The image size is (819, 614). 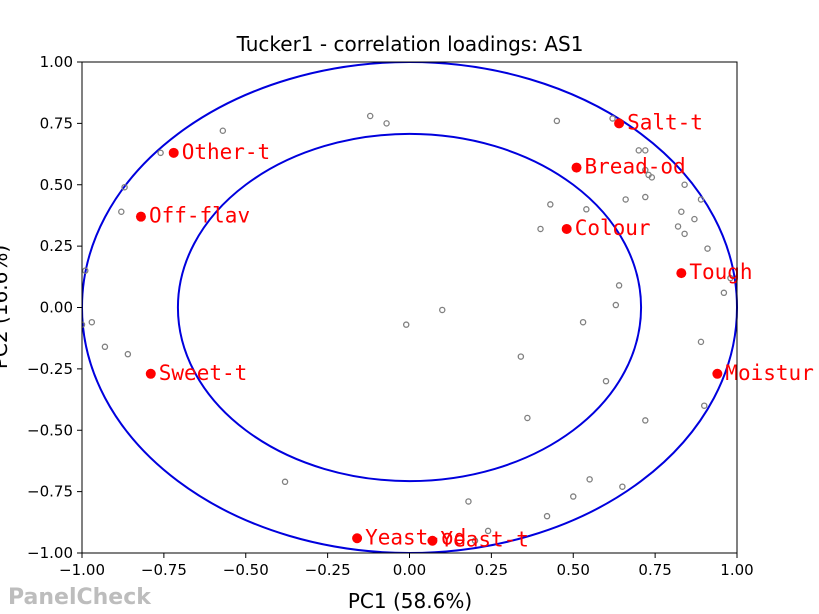 What do you see at coordinates (635, 167) in the screenshot?
I see `attribute-label: Bread-od` at bounding box center [635, 167].